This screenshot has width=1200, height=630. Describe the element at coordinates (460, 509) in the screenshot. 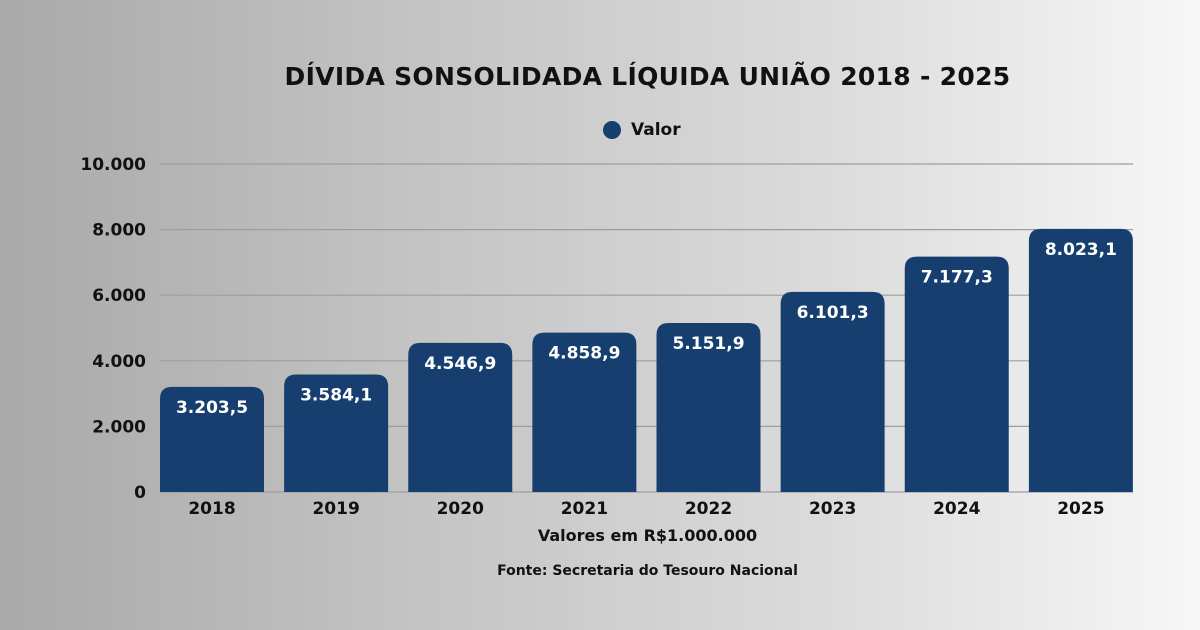

I see `x-tick-label: 2020` at that location.